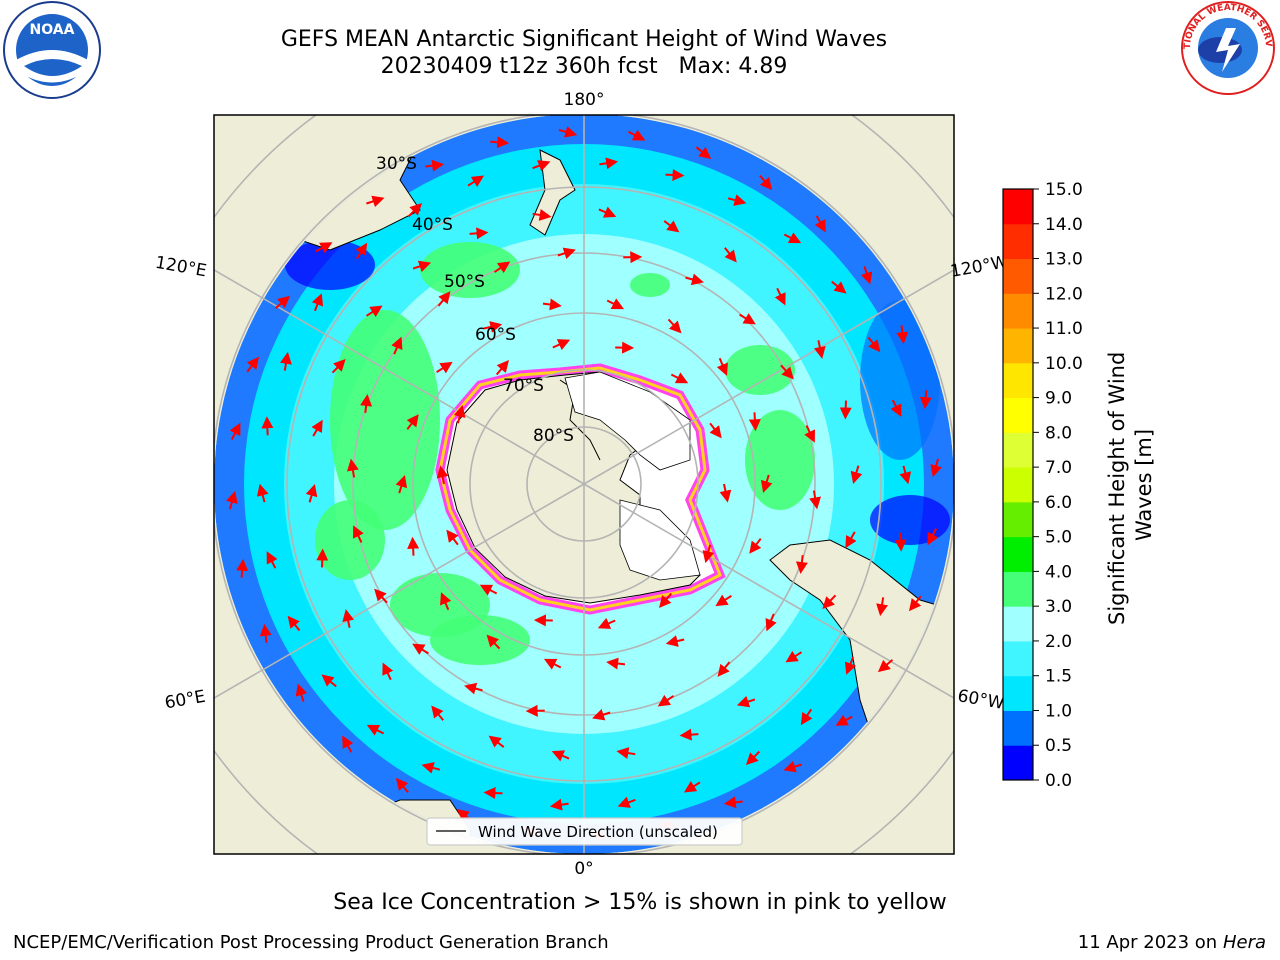 The width and height of the screenshot is (1280, 960). I want to click on colorbar-tick-label: 5.0, so click(1058, 538).